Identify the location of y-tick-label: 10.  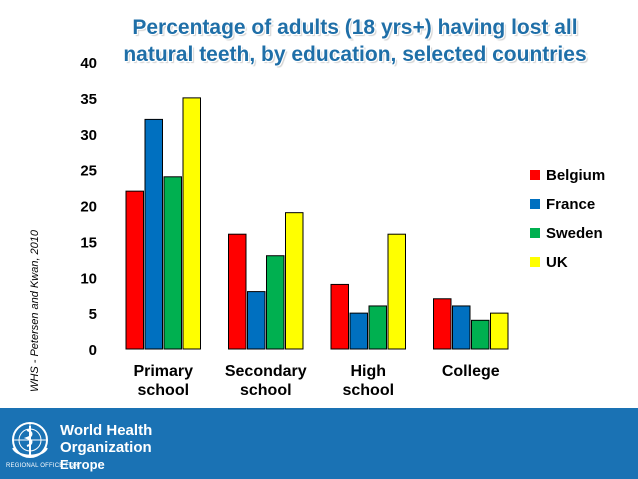
(88, 278).